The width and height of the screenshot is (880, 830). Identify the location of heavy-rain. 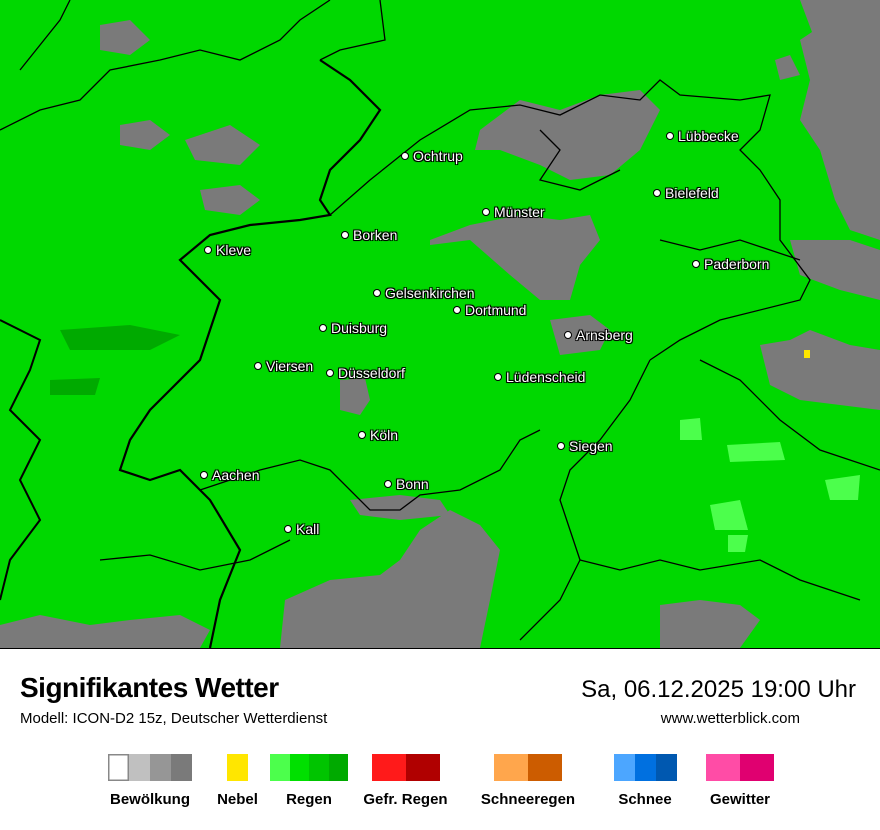
(115, 360).